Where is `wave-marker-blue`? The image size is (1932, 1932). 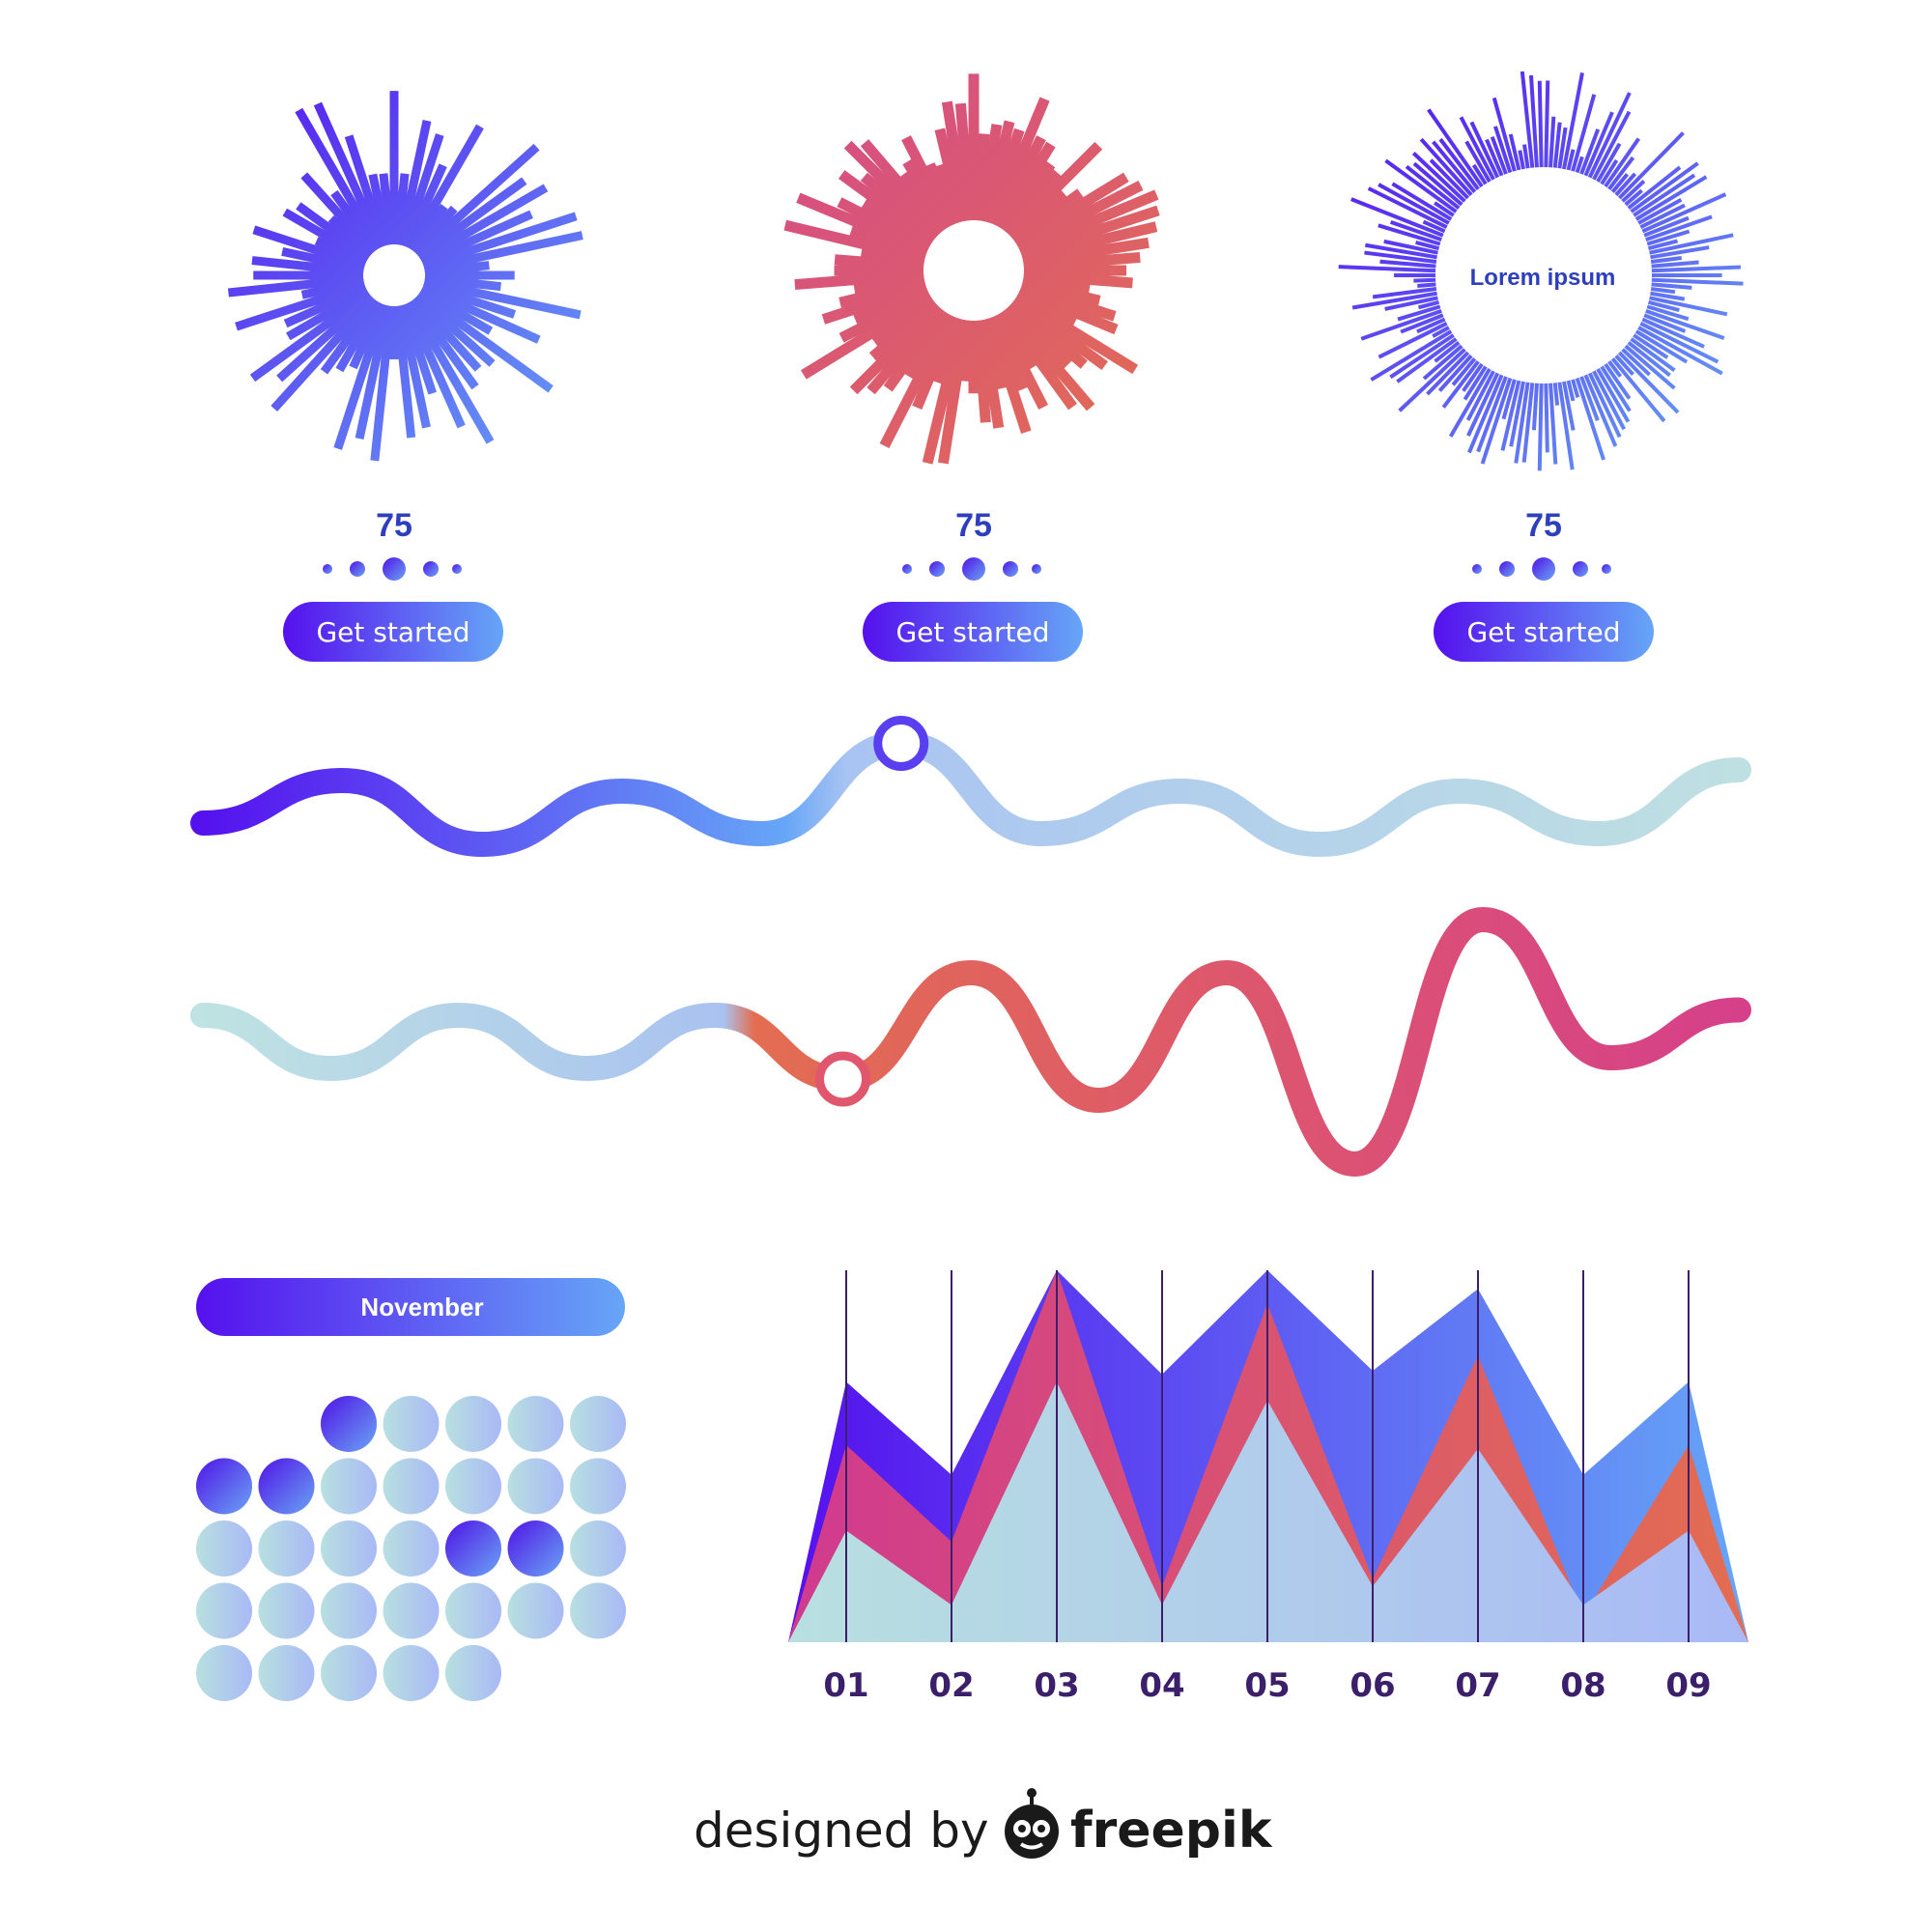 wave-marker-blue is located at coordinates (901, 743).